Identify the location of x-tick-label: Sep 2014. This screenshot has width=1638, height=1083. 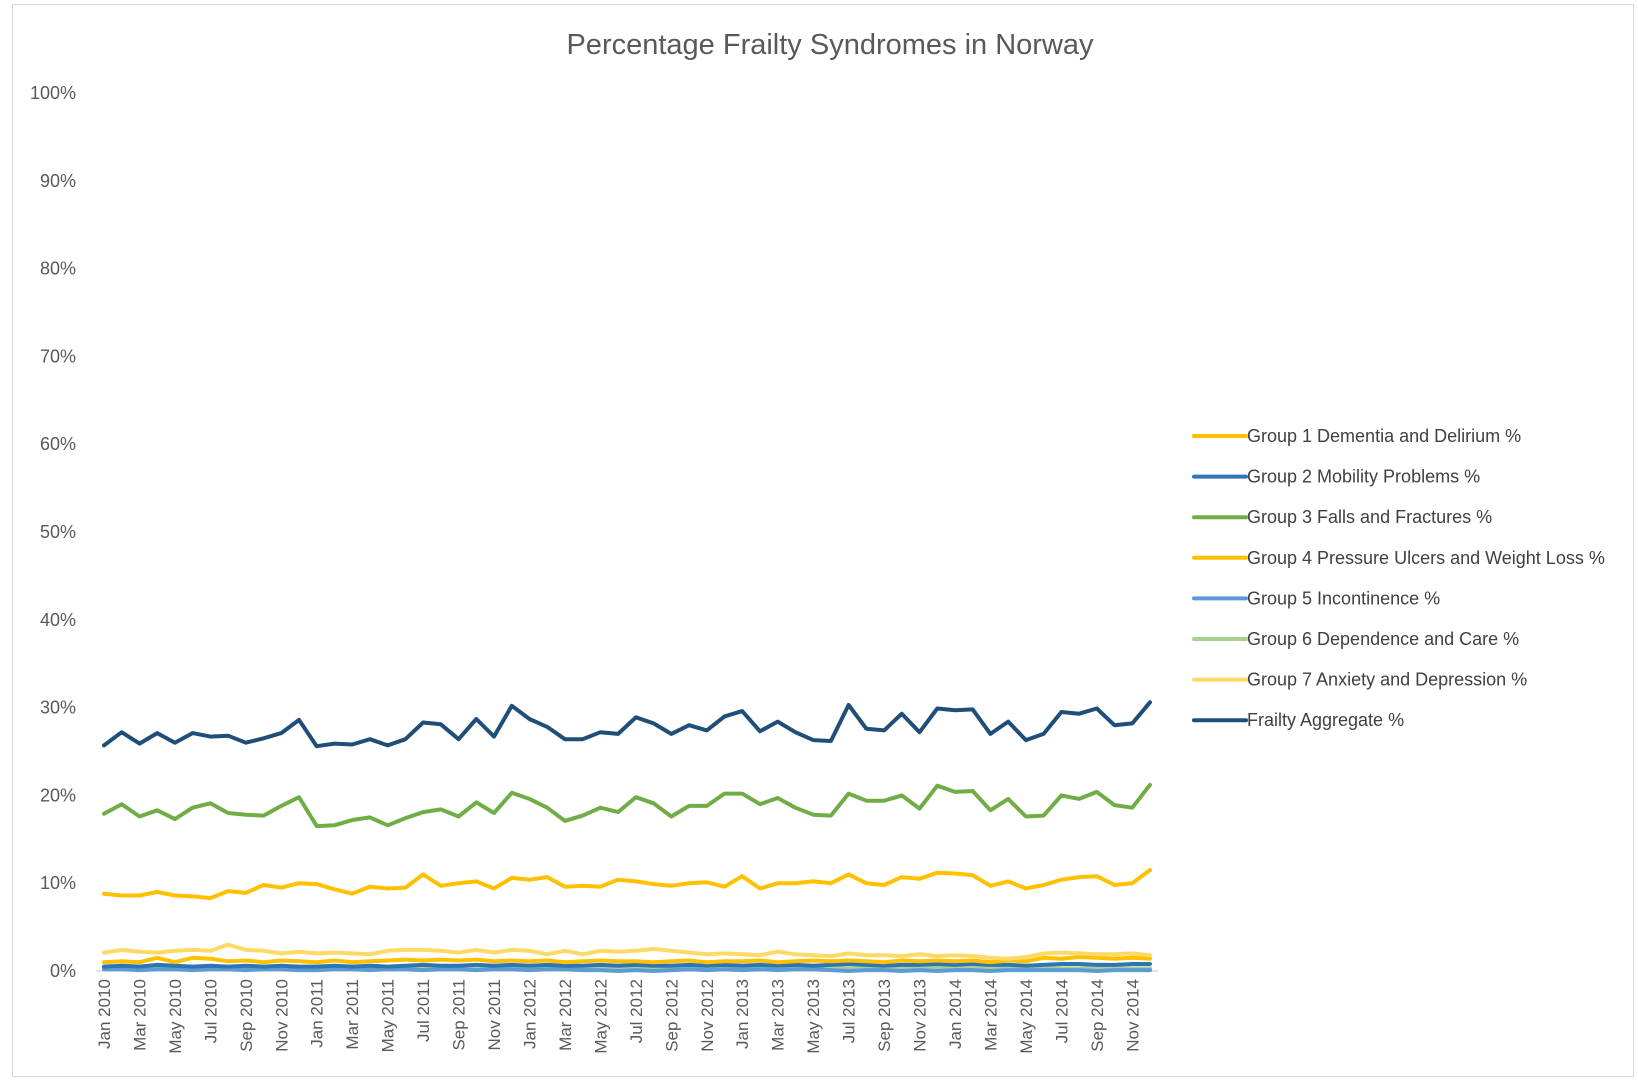
(1097, 1015).